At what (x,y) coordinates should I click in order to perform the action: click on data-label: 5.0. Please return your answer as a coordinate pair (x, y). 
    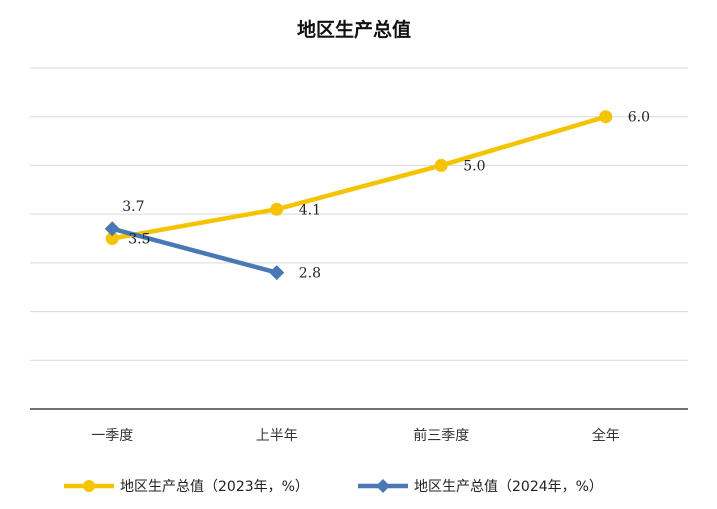
    Looking at the image, I should click on (474, 166).